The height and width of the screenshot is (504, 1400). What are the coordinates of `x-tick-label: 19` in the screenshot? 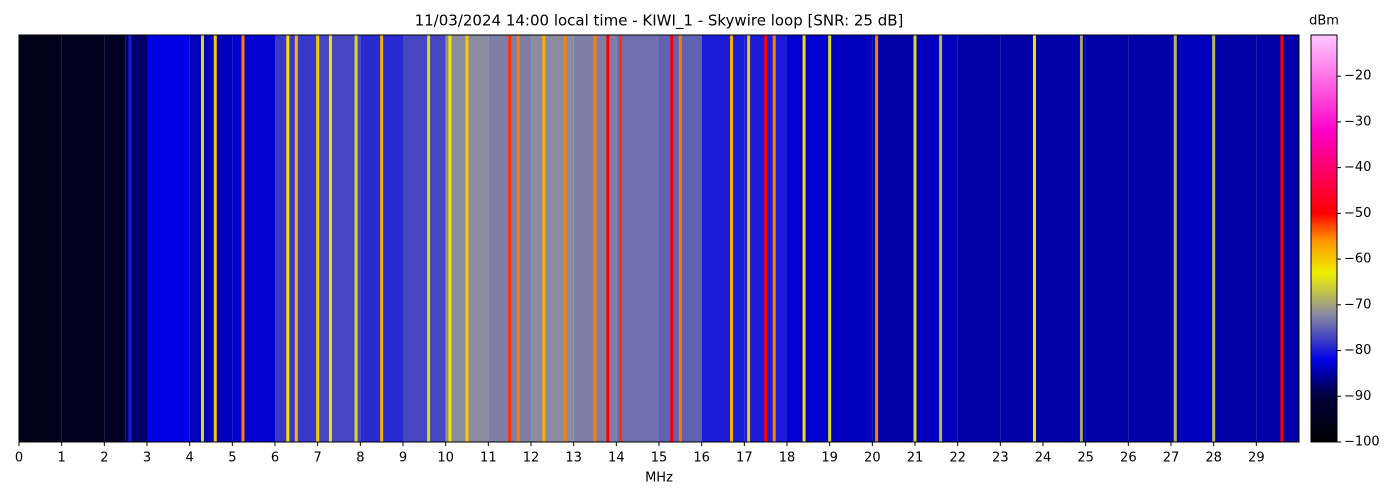 It's located at (829, 458).